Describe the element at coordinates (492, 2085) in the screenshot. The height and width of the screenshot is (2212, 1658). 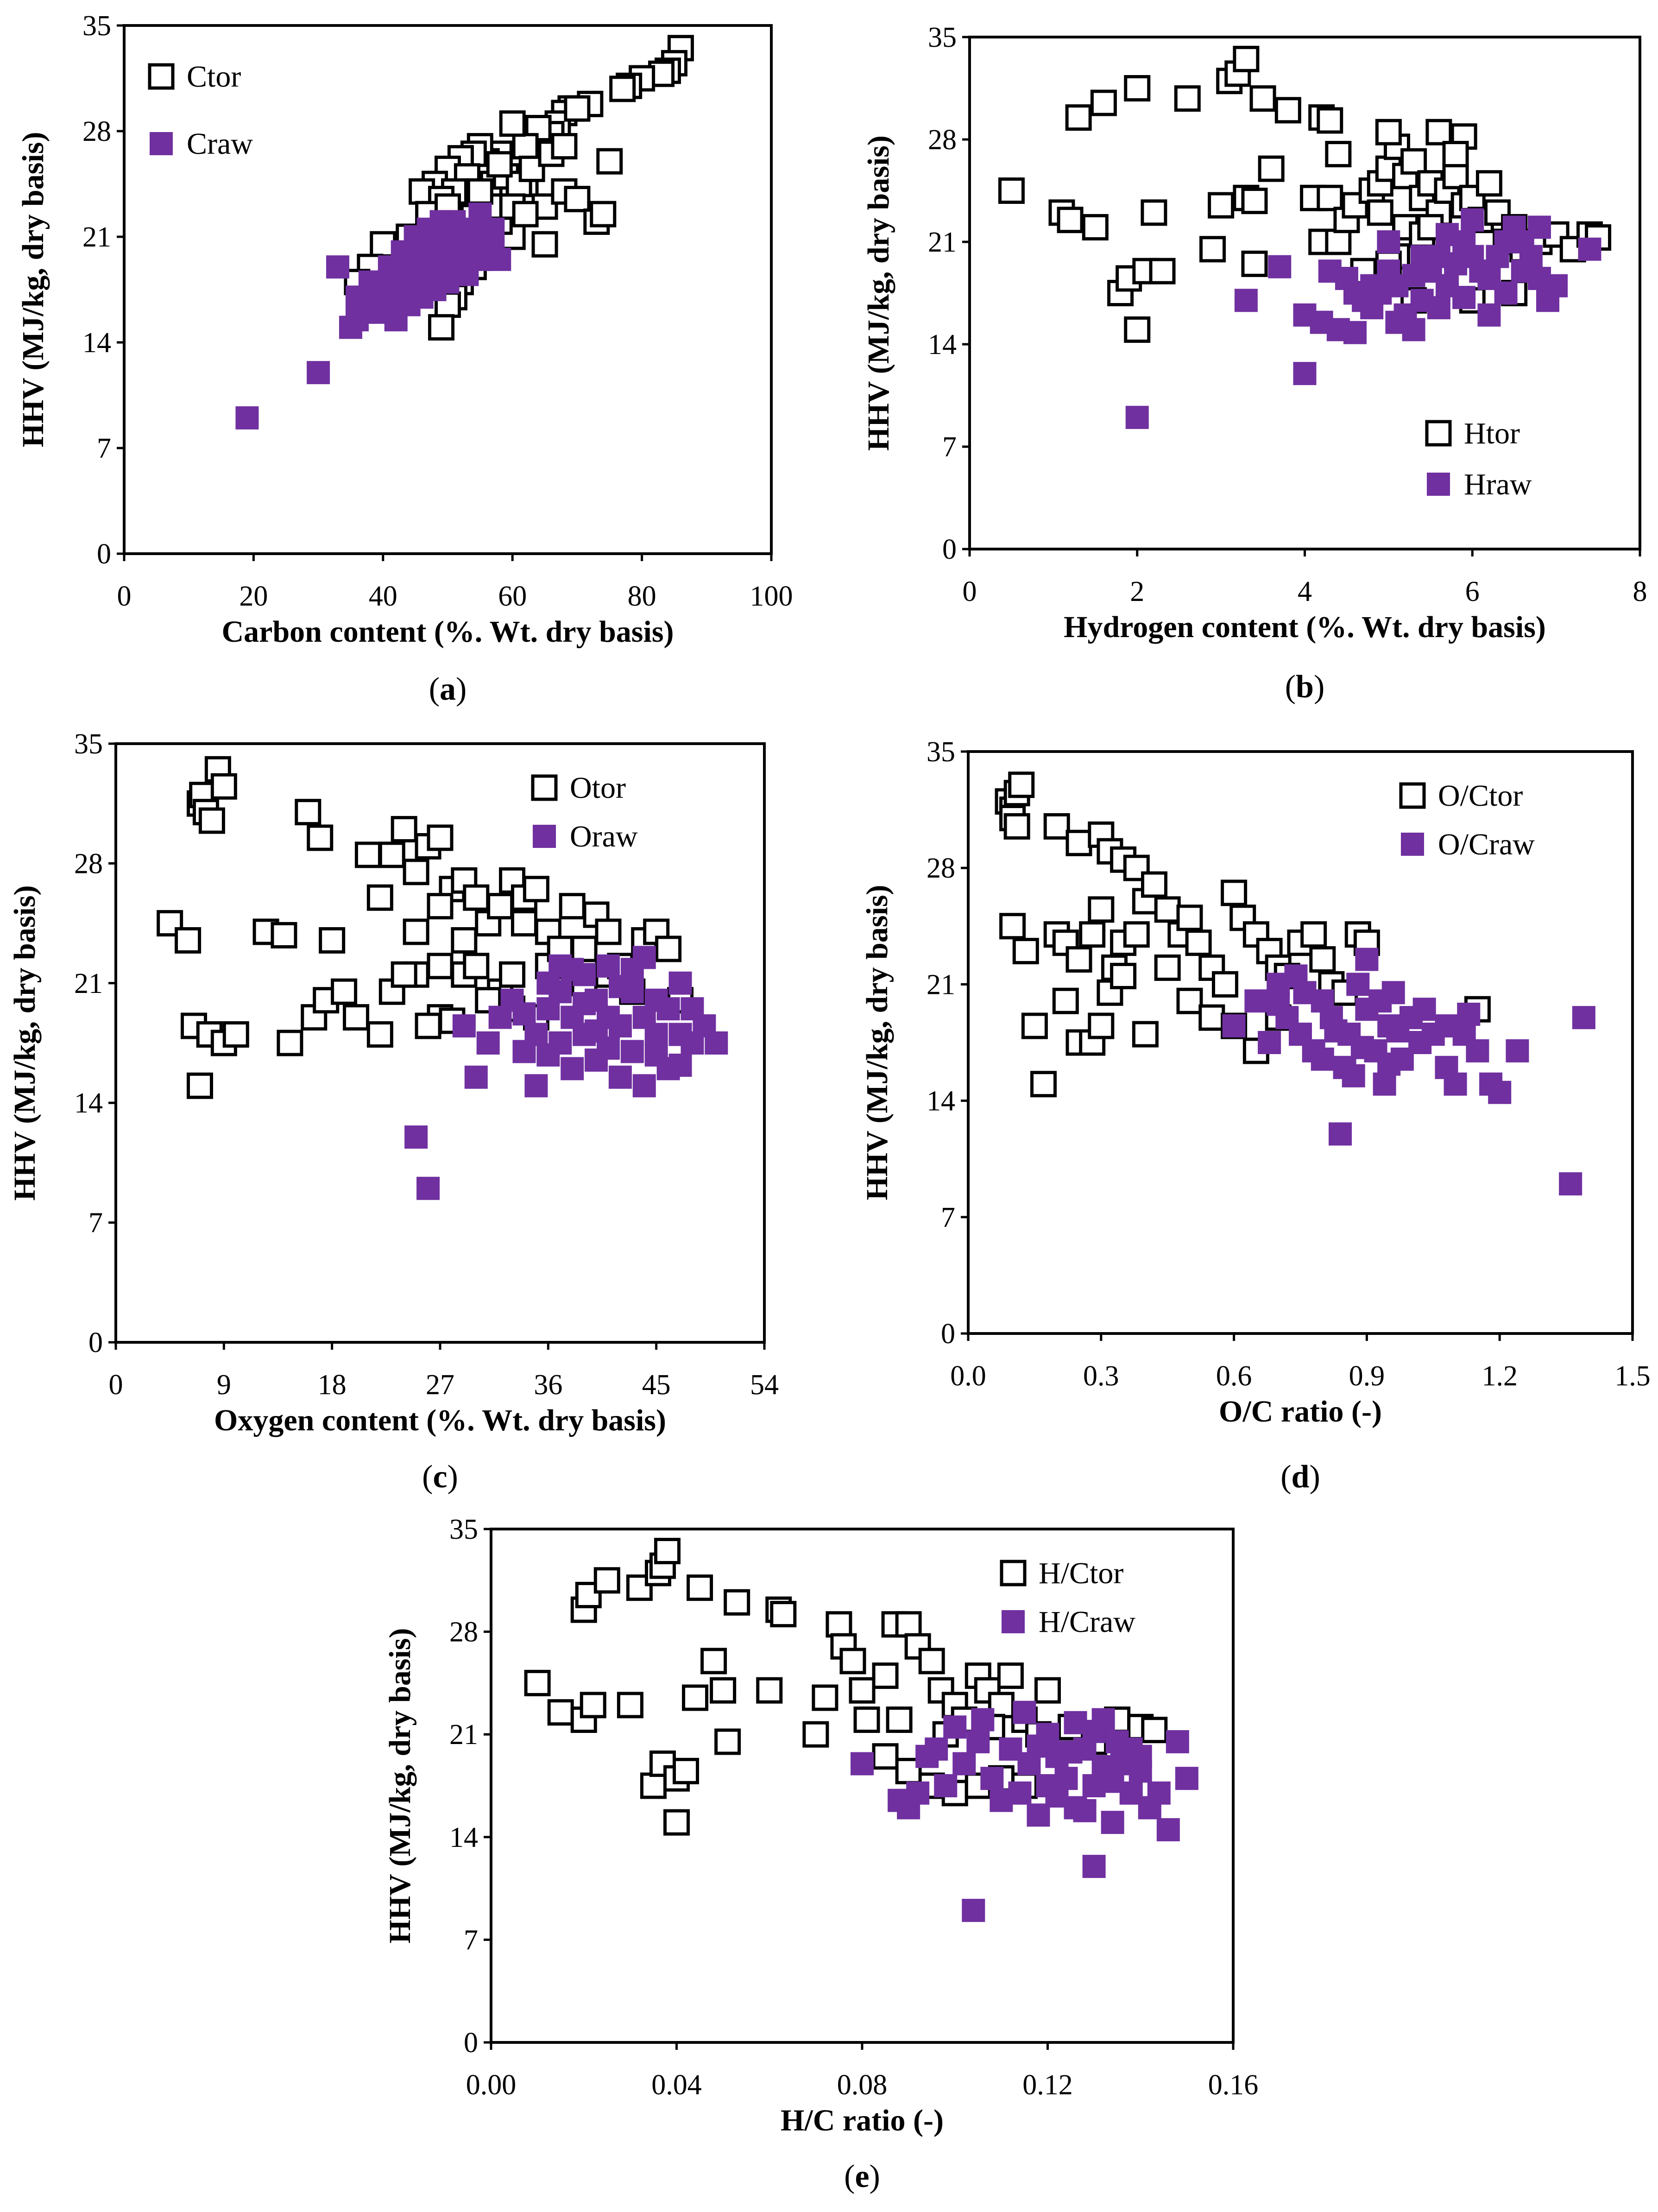
I see `x-tick-label: 0.00` at that location.